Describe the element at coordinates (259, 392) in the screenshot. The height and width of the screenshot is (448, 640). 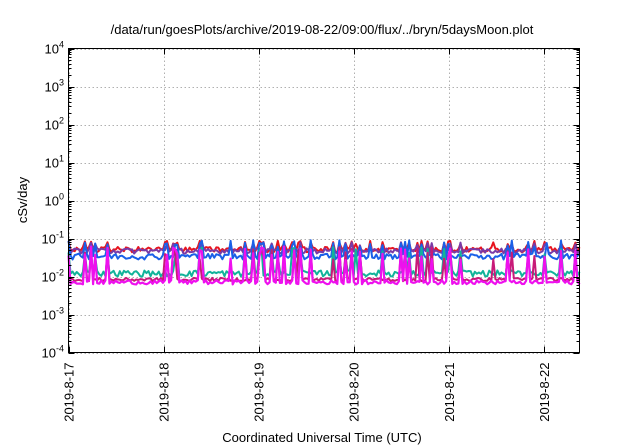
I see `x-tick-label: 2019-8-19` at that location.